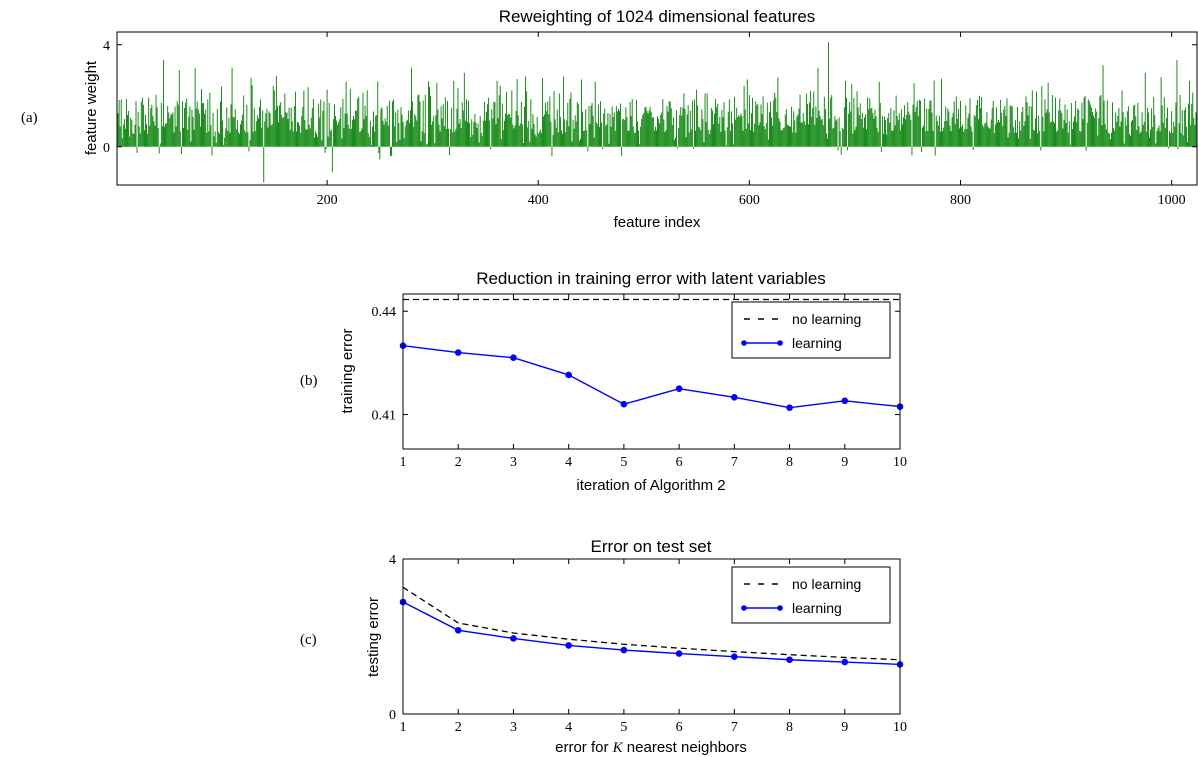 Image resolution: width=1198 pixels, height=757 pixels. What do you see at coordinates (91, 107) in the screenshot?
I see `chart-a-ylabel: feature weight` at bounding box center [91, 107].